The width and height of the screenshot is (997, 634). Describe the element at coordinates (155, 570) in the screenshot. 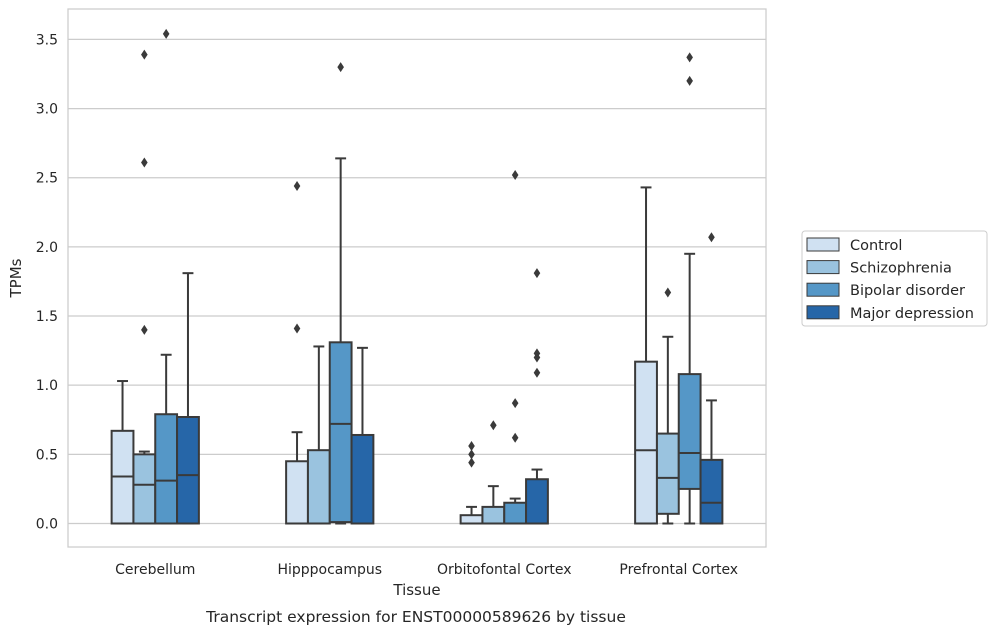

I see `x-tick-label: Cerebellum` at that location.